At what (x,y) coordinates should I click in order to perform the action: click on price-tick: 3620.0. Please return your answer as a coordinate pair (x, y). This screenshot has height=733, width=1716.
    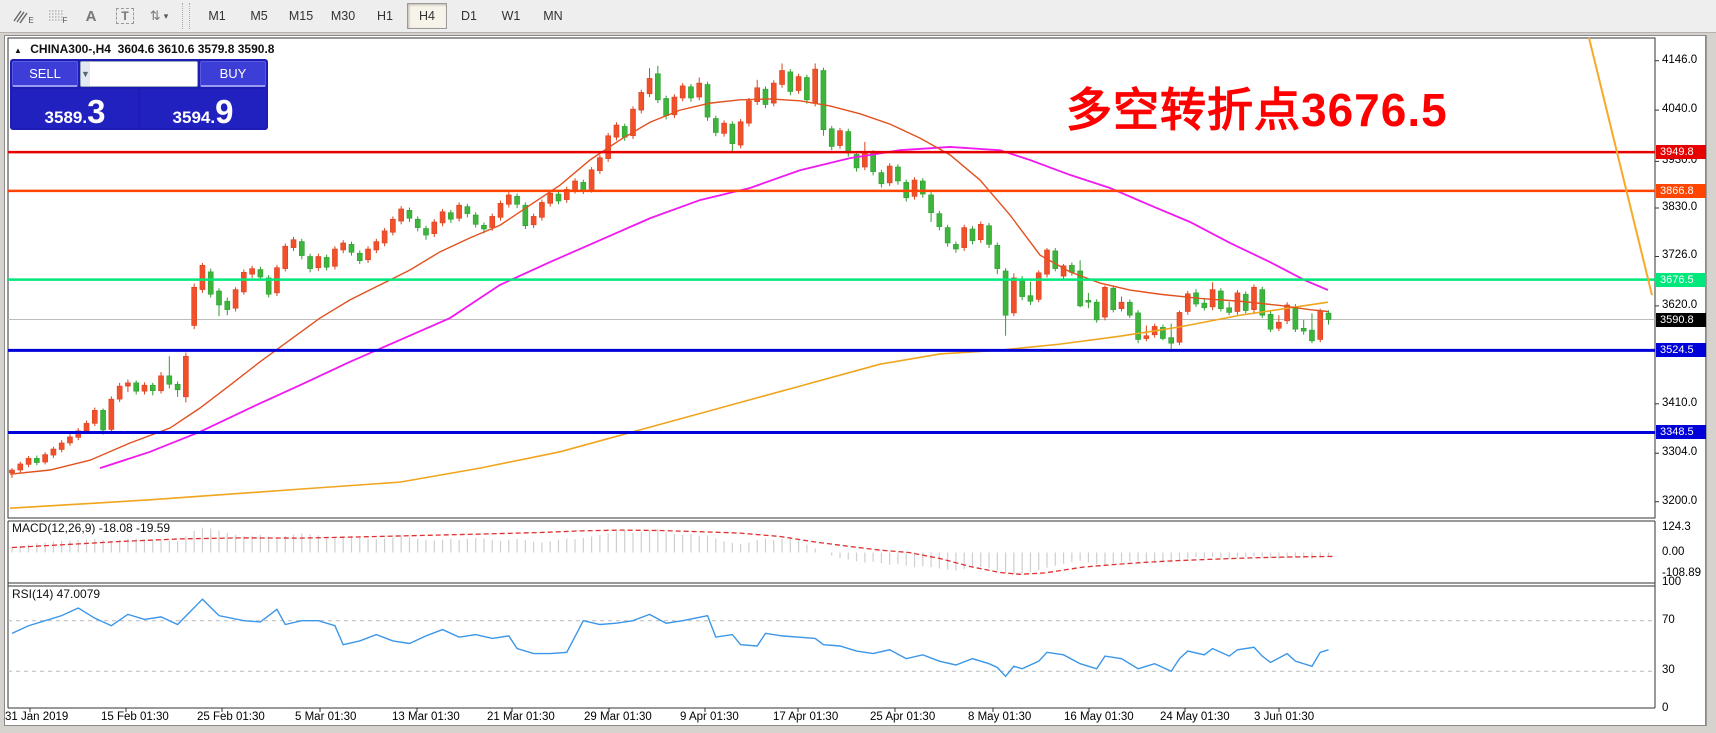
    Looking at the image, I should click on (1680, 304).